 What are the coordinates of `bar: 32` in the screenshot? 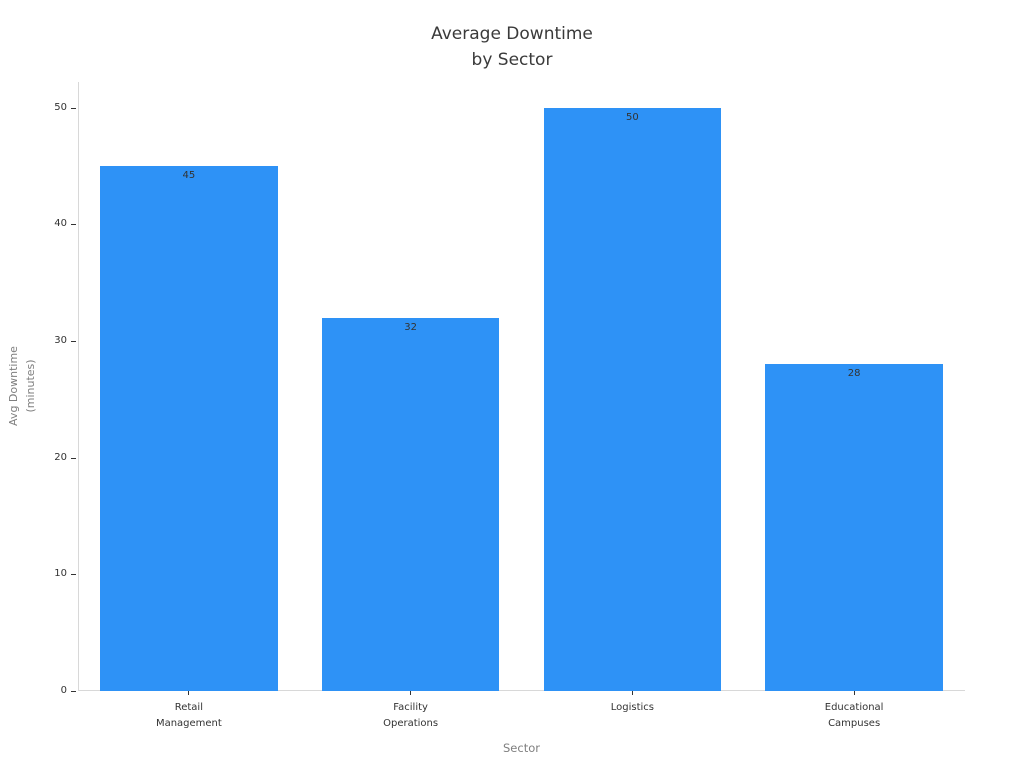 It's located at (410, 504).